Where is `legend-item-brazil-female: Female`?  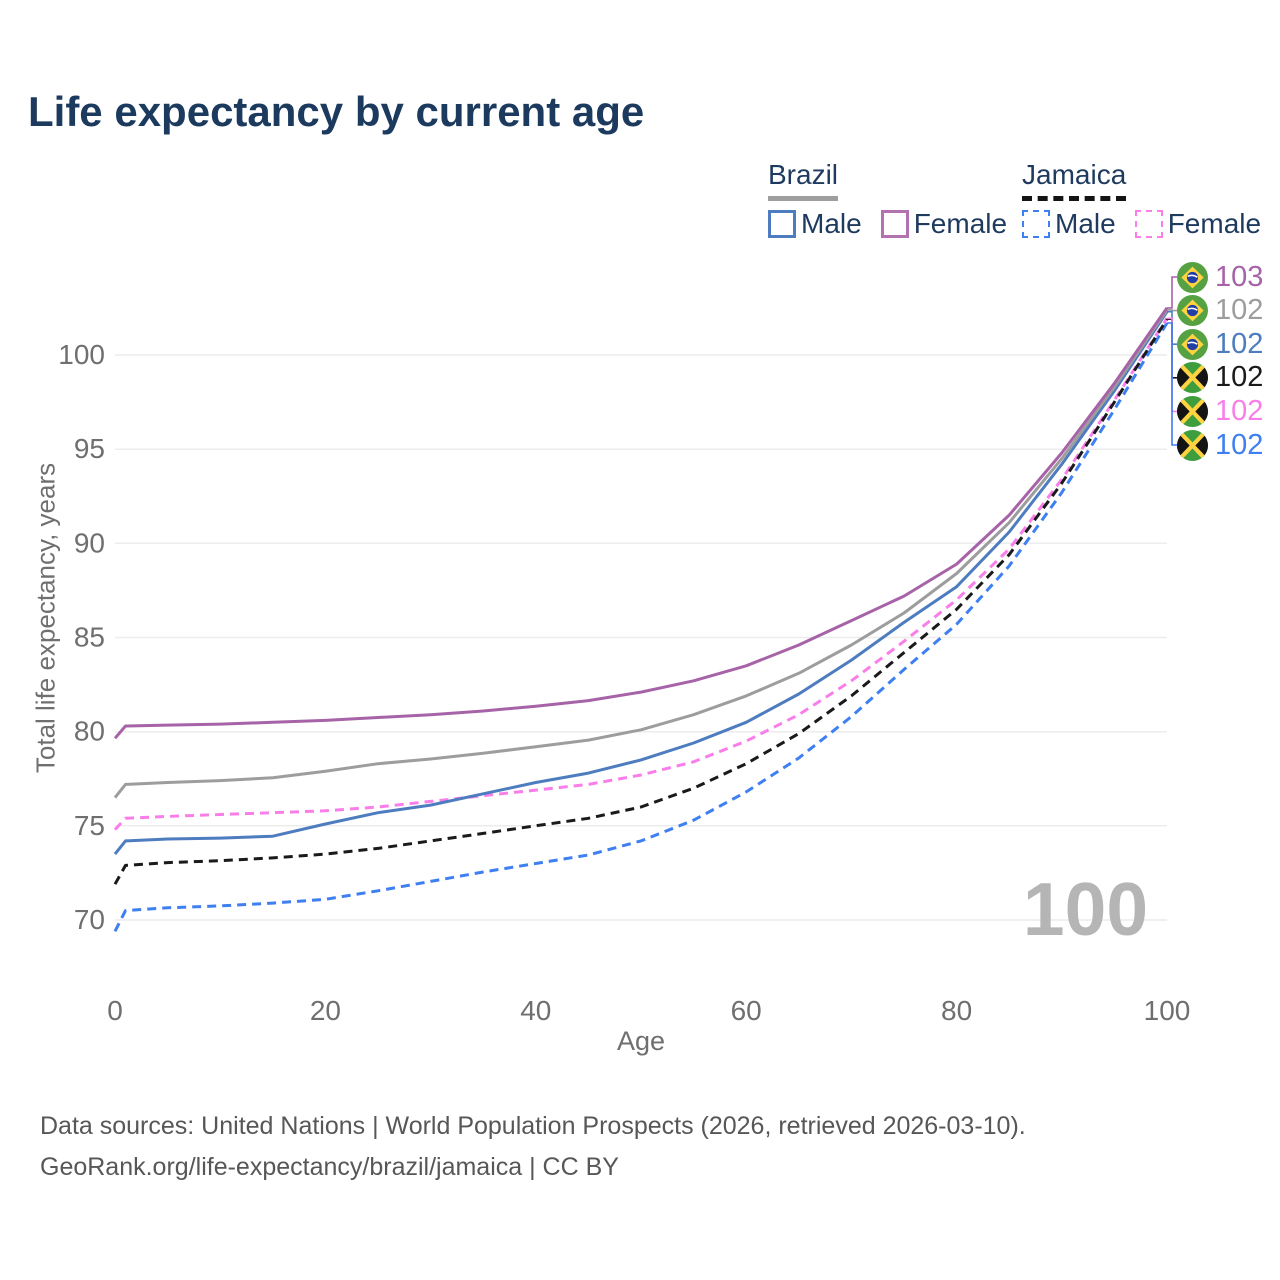
legend-item-brazil-female: Female is located at coordinates (944, 223).